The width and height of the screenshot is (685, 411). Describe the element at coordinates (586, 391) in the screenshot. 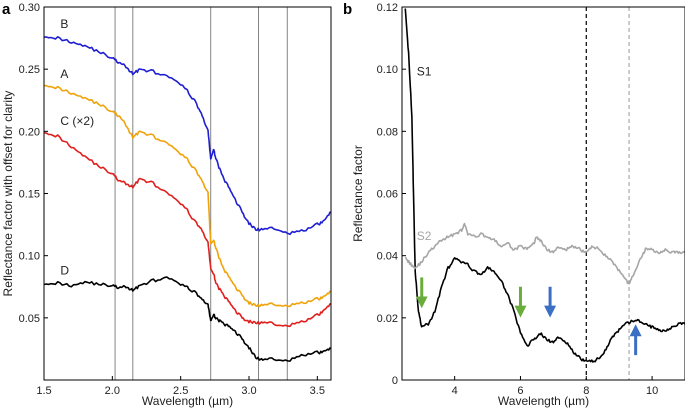

I see `x-tick-label: 8` at that location.